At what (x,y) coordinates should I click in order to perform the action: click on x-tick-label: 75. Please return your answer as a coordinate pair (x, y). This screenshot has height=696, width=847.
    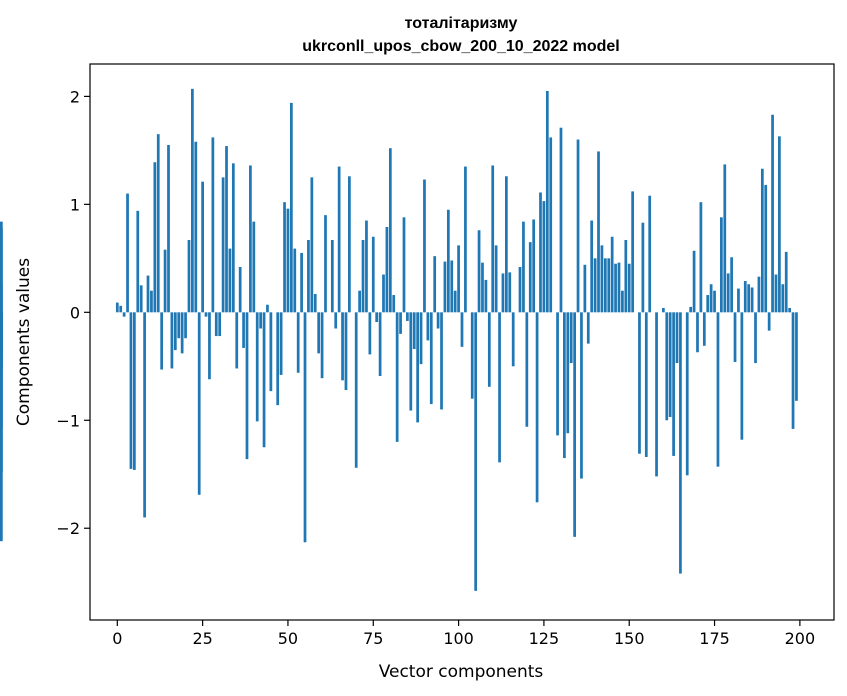
    Looking at the image, I should click on (373, 638).